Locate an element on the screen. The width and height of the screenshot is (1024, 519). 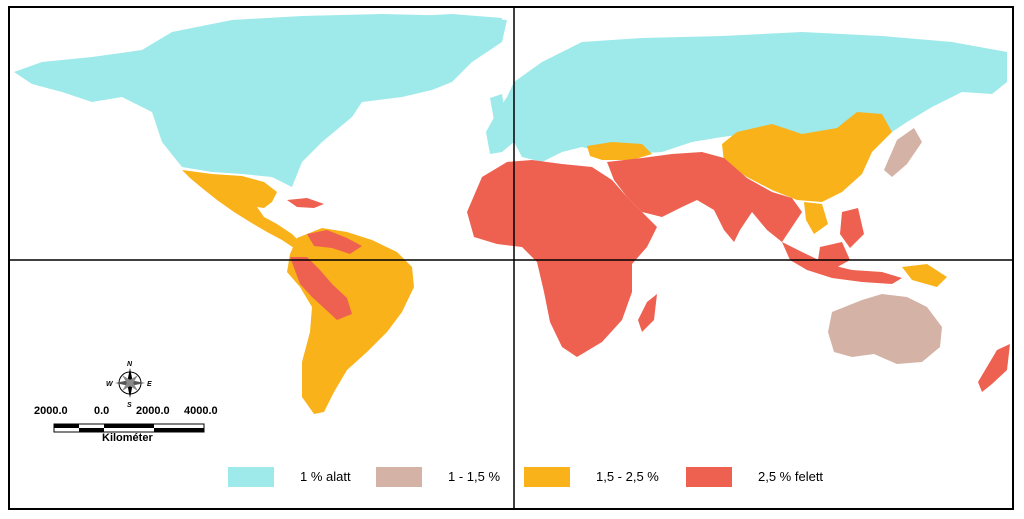
region-andes is located at coordinates (321, 288).